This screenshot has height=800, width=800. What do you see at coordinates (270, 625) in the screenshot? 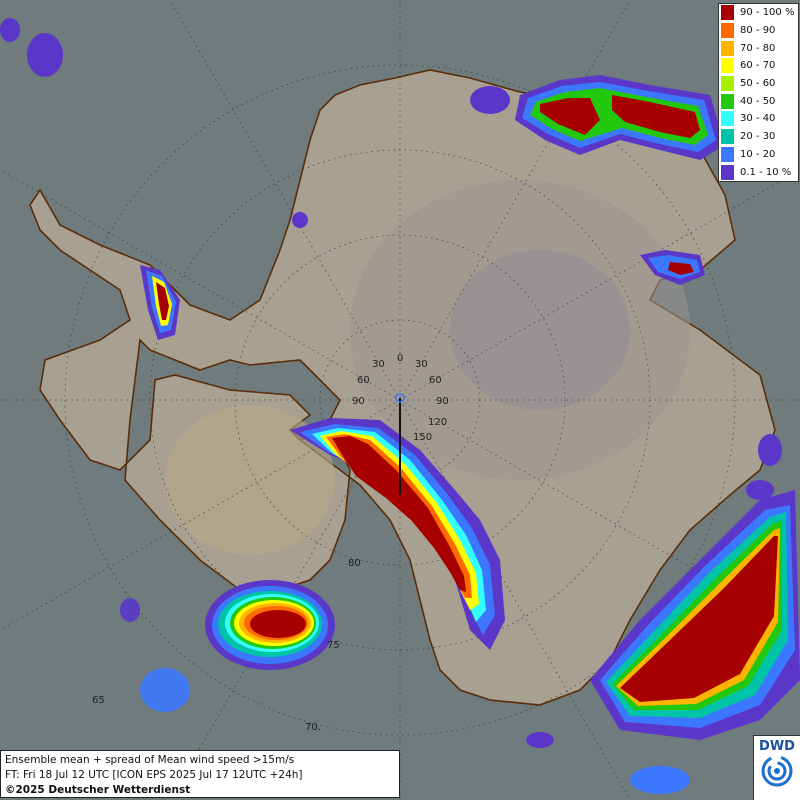
I see `wind-blob-southwest` at bounding box center [270, 625].